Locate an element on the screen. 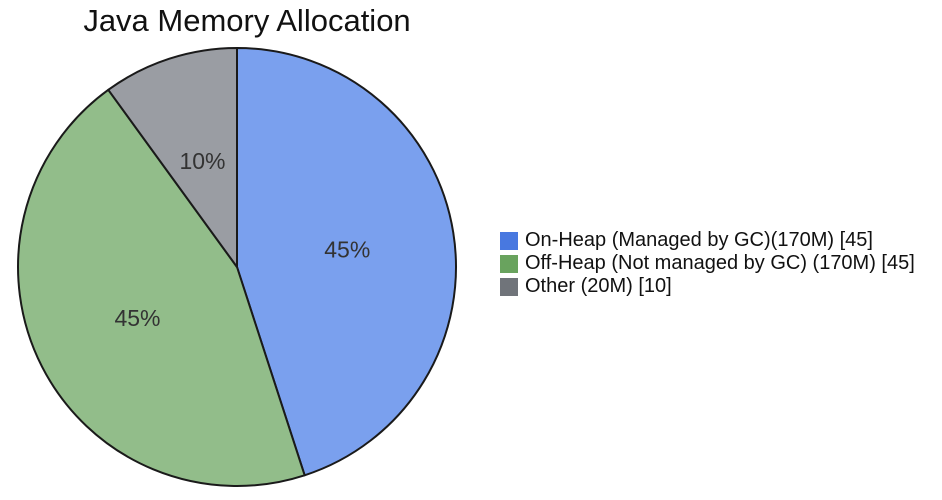 This screenshot has width=942, height=500. legend-label-1: Off-Heap (Not managed by GC) (170M) [45] is located at coordinates (720, 263).